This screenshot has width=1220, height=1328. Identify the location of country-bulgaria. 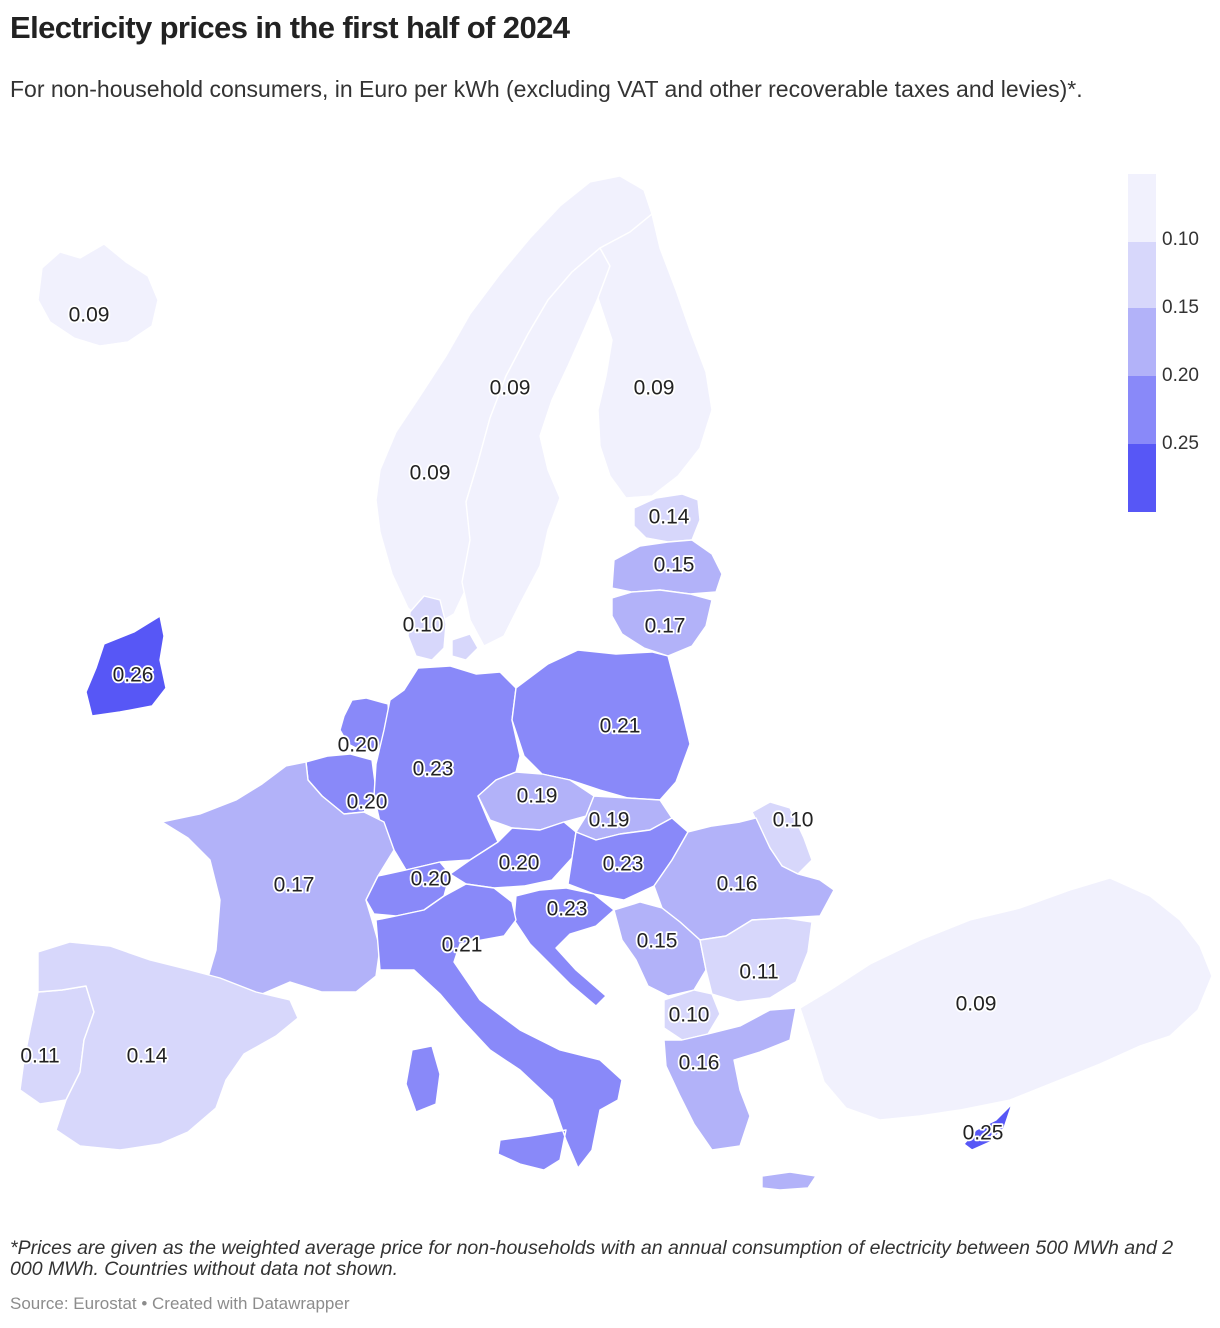
(756, 960).